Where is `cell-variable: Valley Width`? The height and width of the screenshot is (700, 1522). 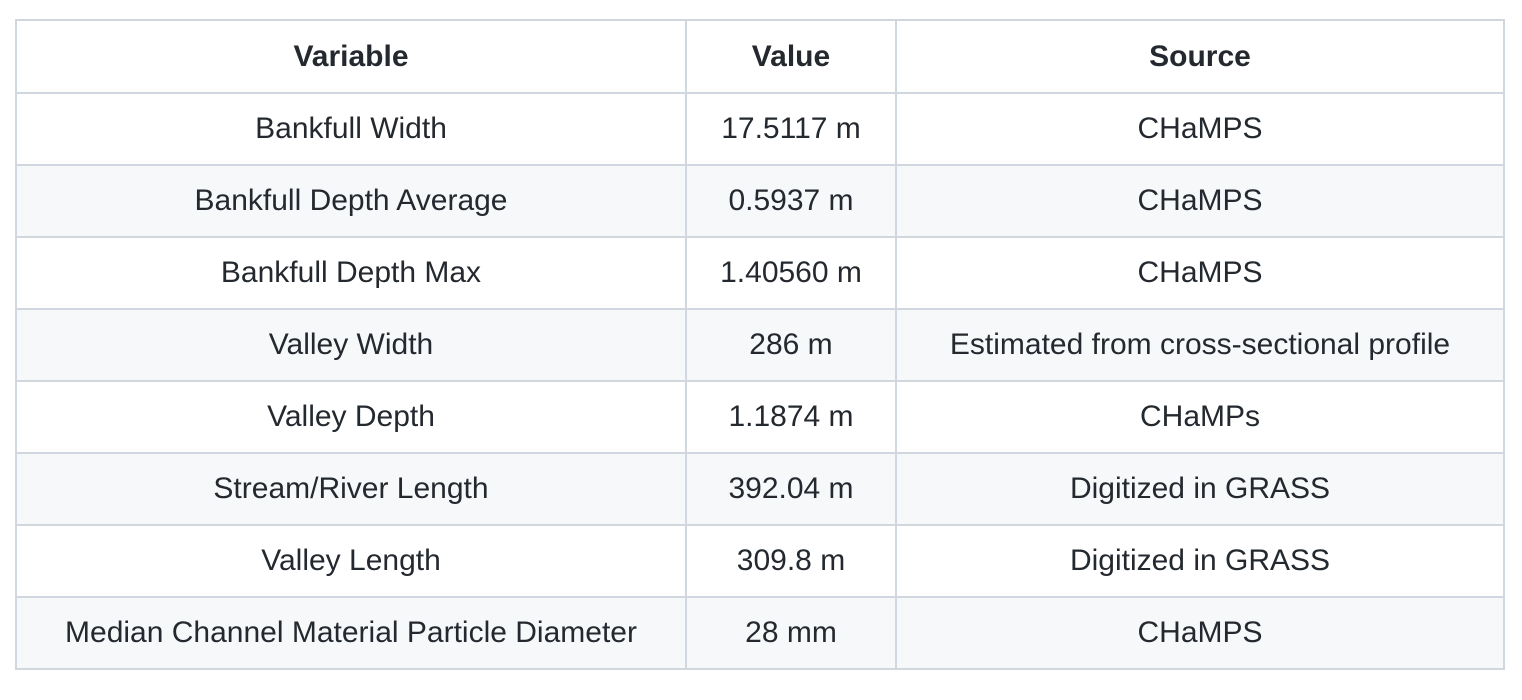 cell-variable: Valley Width is located at coordinates (351, 345).